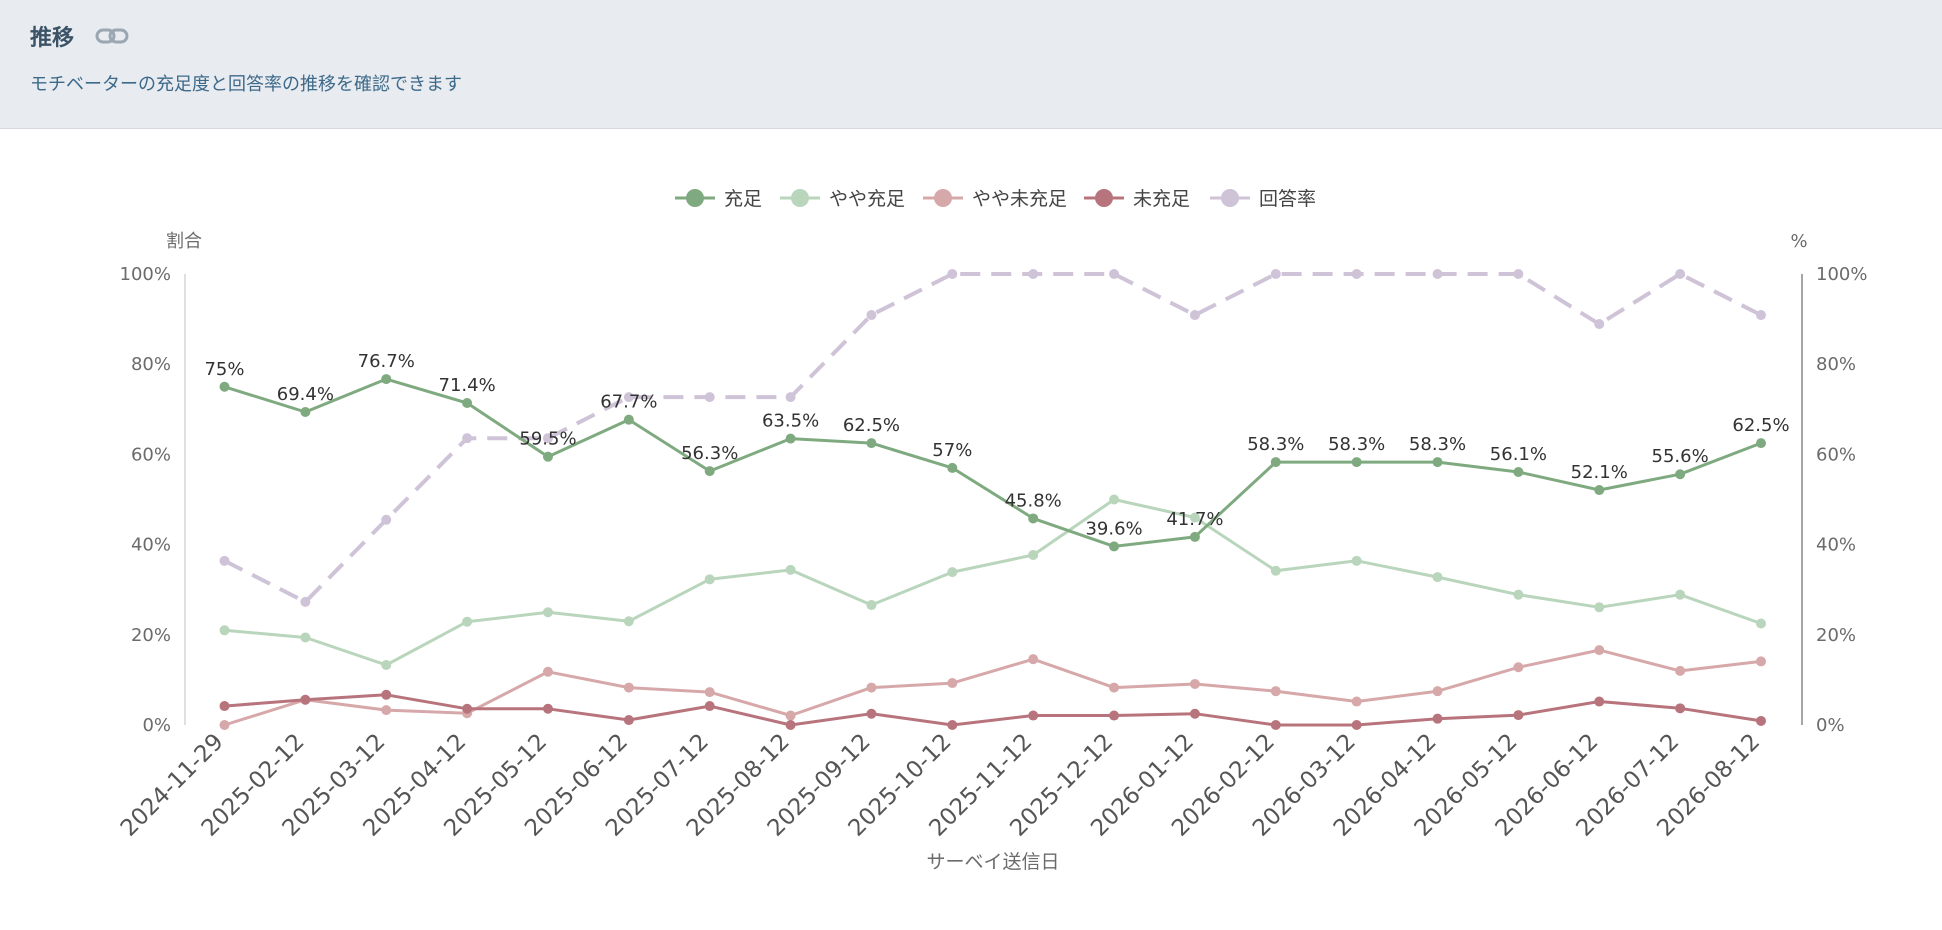 Image resolution: width=1942 pixels, height=930 pixels. What do you see at coordinates (1287, 199) in the screenshot?
I see `legend-label: 回答率` at bounding box center [1287, 199].